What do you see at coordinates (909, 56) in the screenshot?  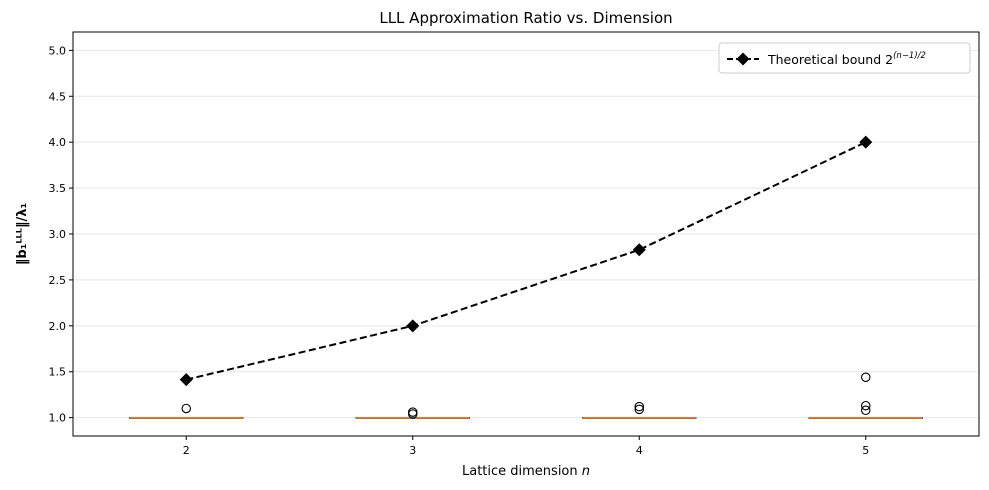 I see `legend-exponent: (n−1)/2` at bounding box center [909, 56].